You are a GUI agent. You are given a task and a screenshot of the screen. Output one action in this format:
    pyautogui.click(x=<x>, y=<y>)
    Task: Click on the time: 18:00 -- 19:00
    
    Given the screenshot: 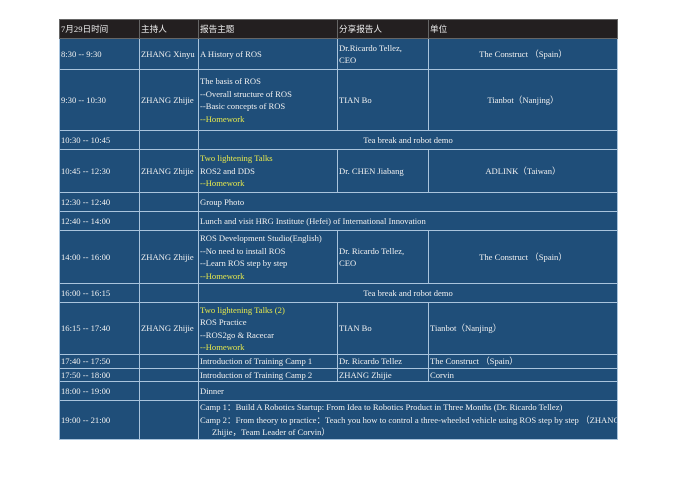 What is the action you would take?
    pyautogui.click(x=99, y=391)
    